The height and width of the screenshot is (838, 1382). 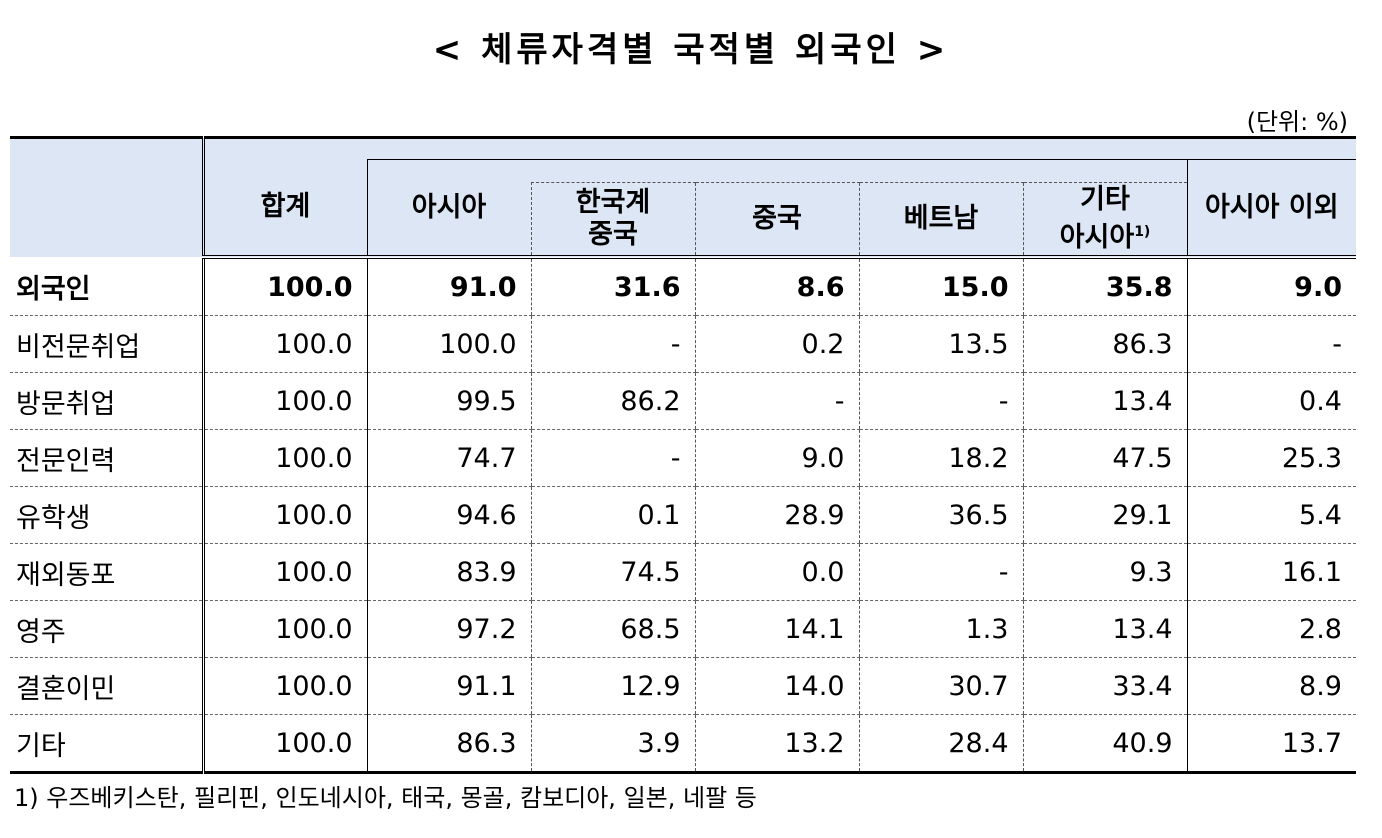 I want to click on table-row: 유학생 100.0 94.6 0.1 28.9 36.5 29.1 5.4, so click(x=683, y=515).